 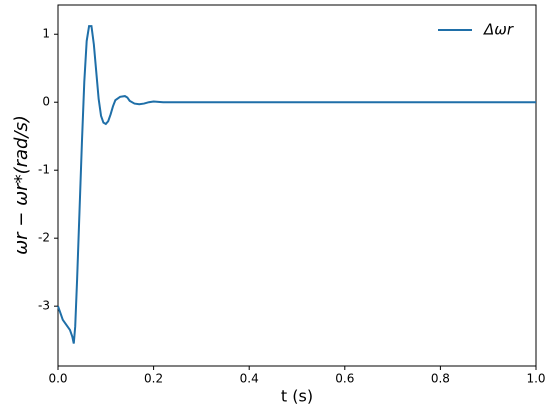 I want to click on y-tick-label: -1, so click(x=44, y=170).